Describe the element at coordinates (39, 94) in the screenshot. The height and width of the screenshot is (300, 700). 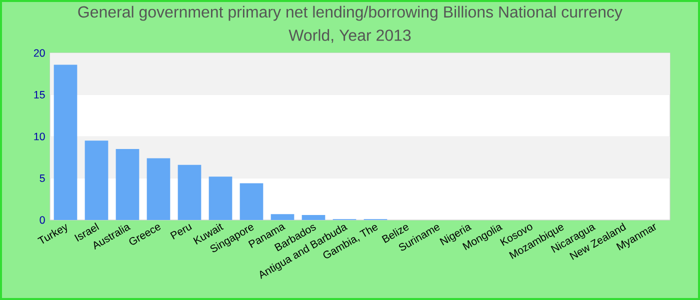
I see `y-tick-label: 15` at that location.